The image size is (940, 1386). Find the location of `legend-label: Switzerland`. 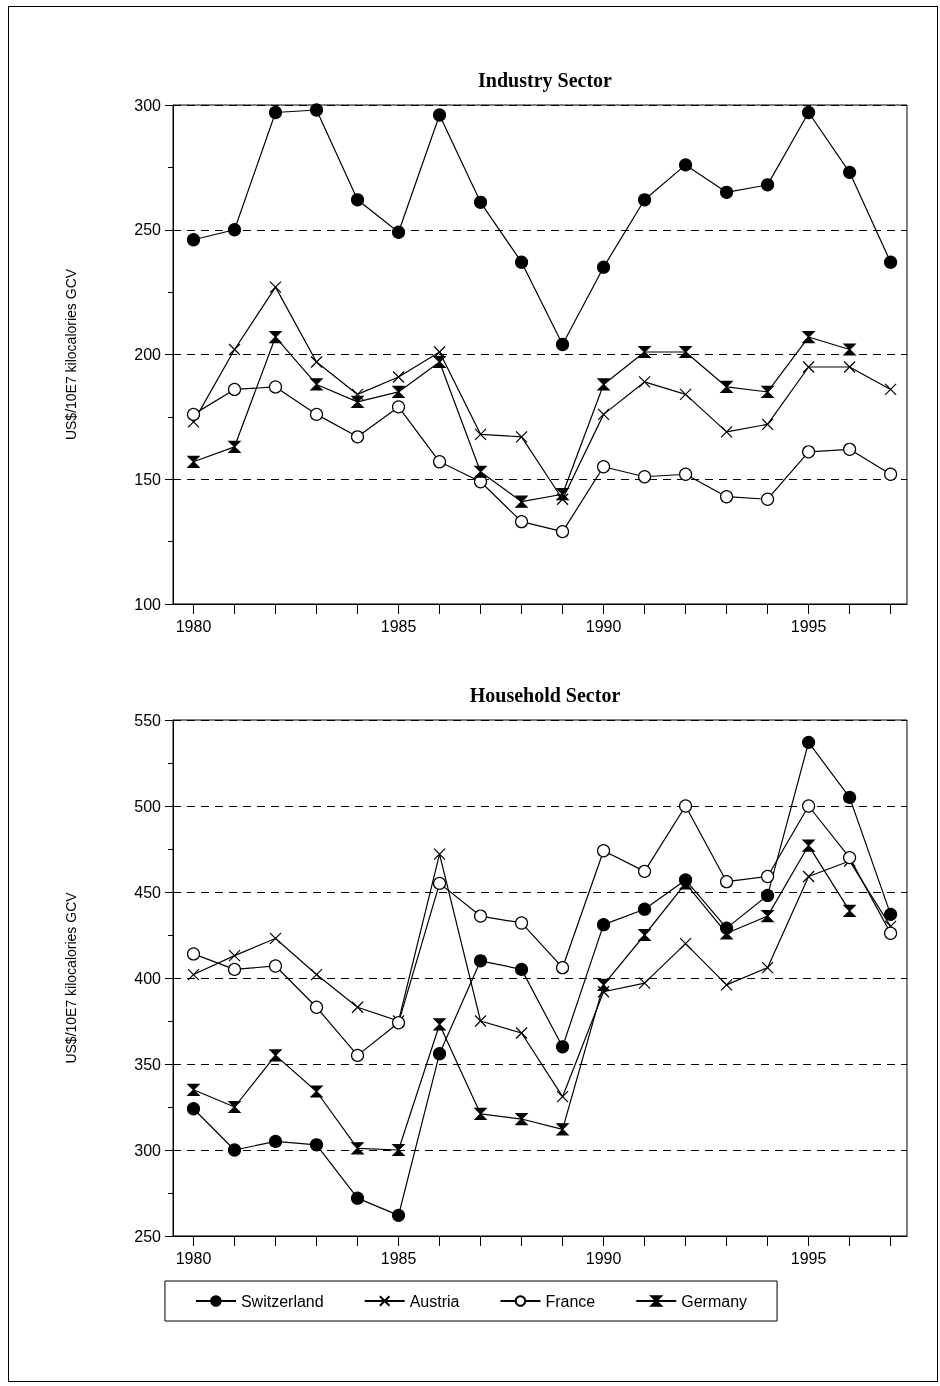

legend-label: Switzerland is located at coordinates (282, 1301).